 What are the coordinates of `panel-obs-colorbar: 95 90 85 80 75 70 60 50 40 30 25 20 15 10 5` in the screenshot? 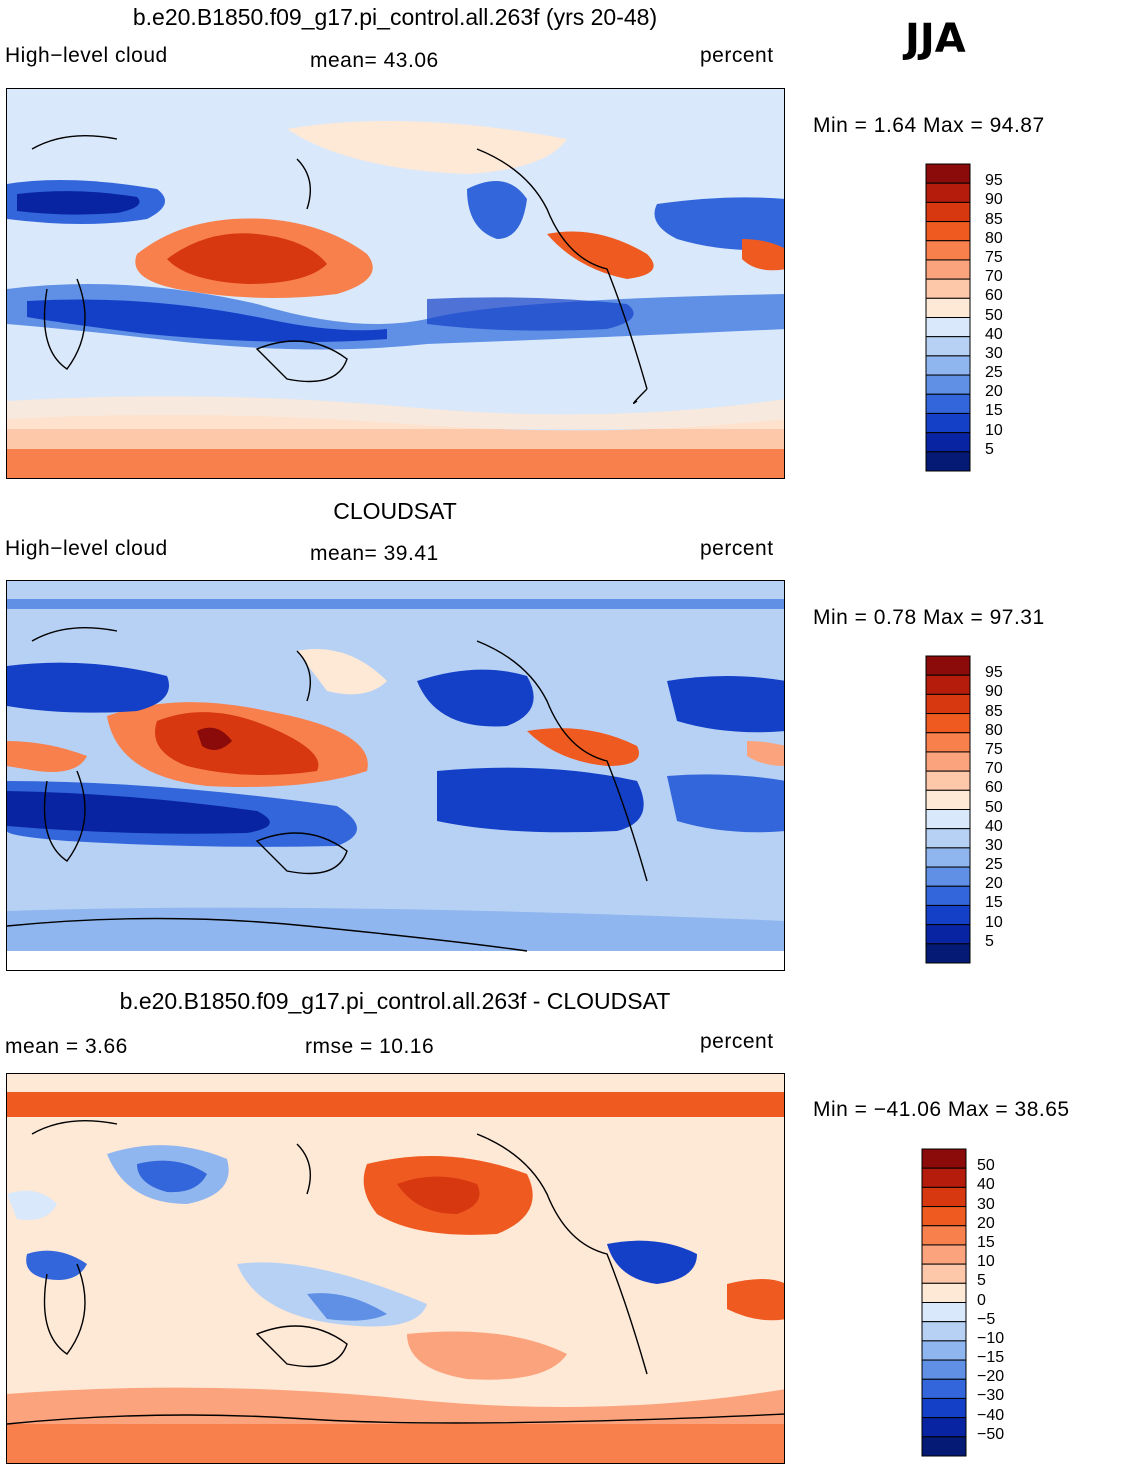 It's located at (970, 810).